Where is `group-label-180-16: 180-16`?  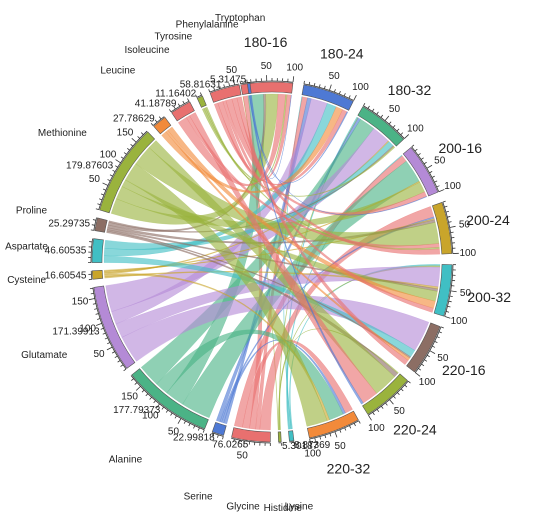
group-label-180-16: 180-16 is located at coordinates (266, 42).